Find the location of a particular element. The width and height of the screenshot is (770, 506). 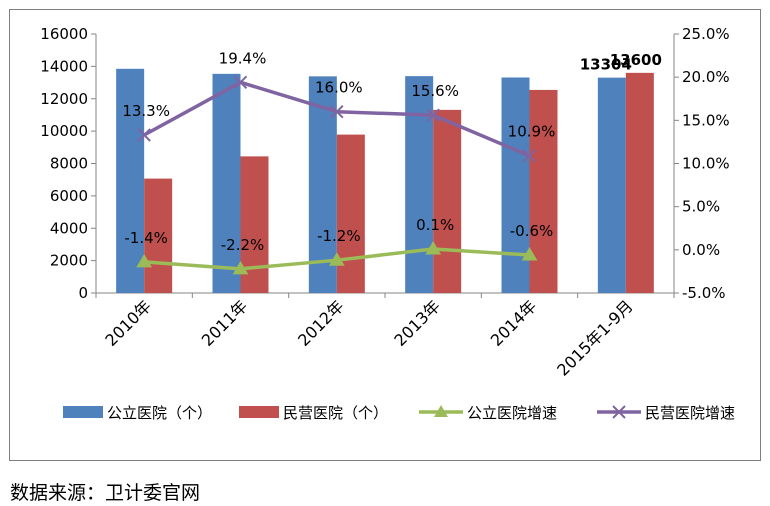

left-tick-label: 10000 is located at coordinates (64, 131).